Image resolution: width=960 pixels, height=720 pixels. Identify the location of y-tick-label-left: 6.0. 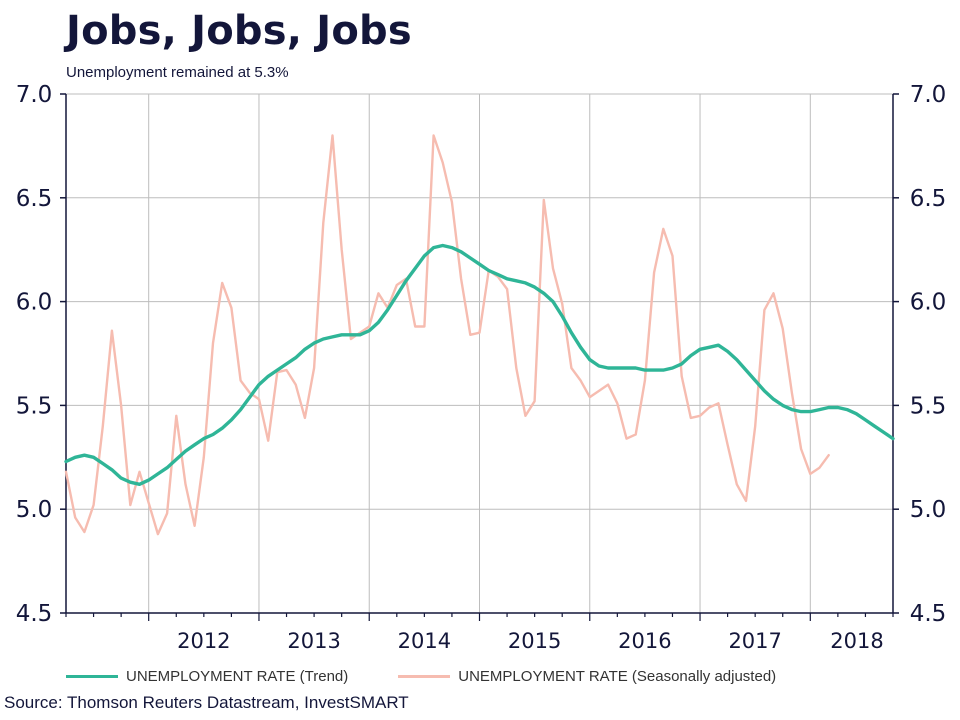
(34, 303).